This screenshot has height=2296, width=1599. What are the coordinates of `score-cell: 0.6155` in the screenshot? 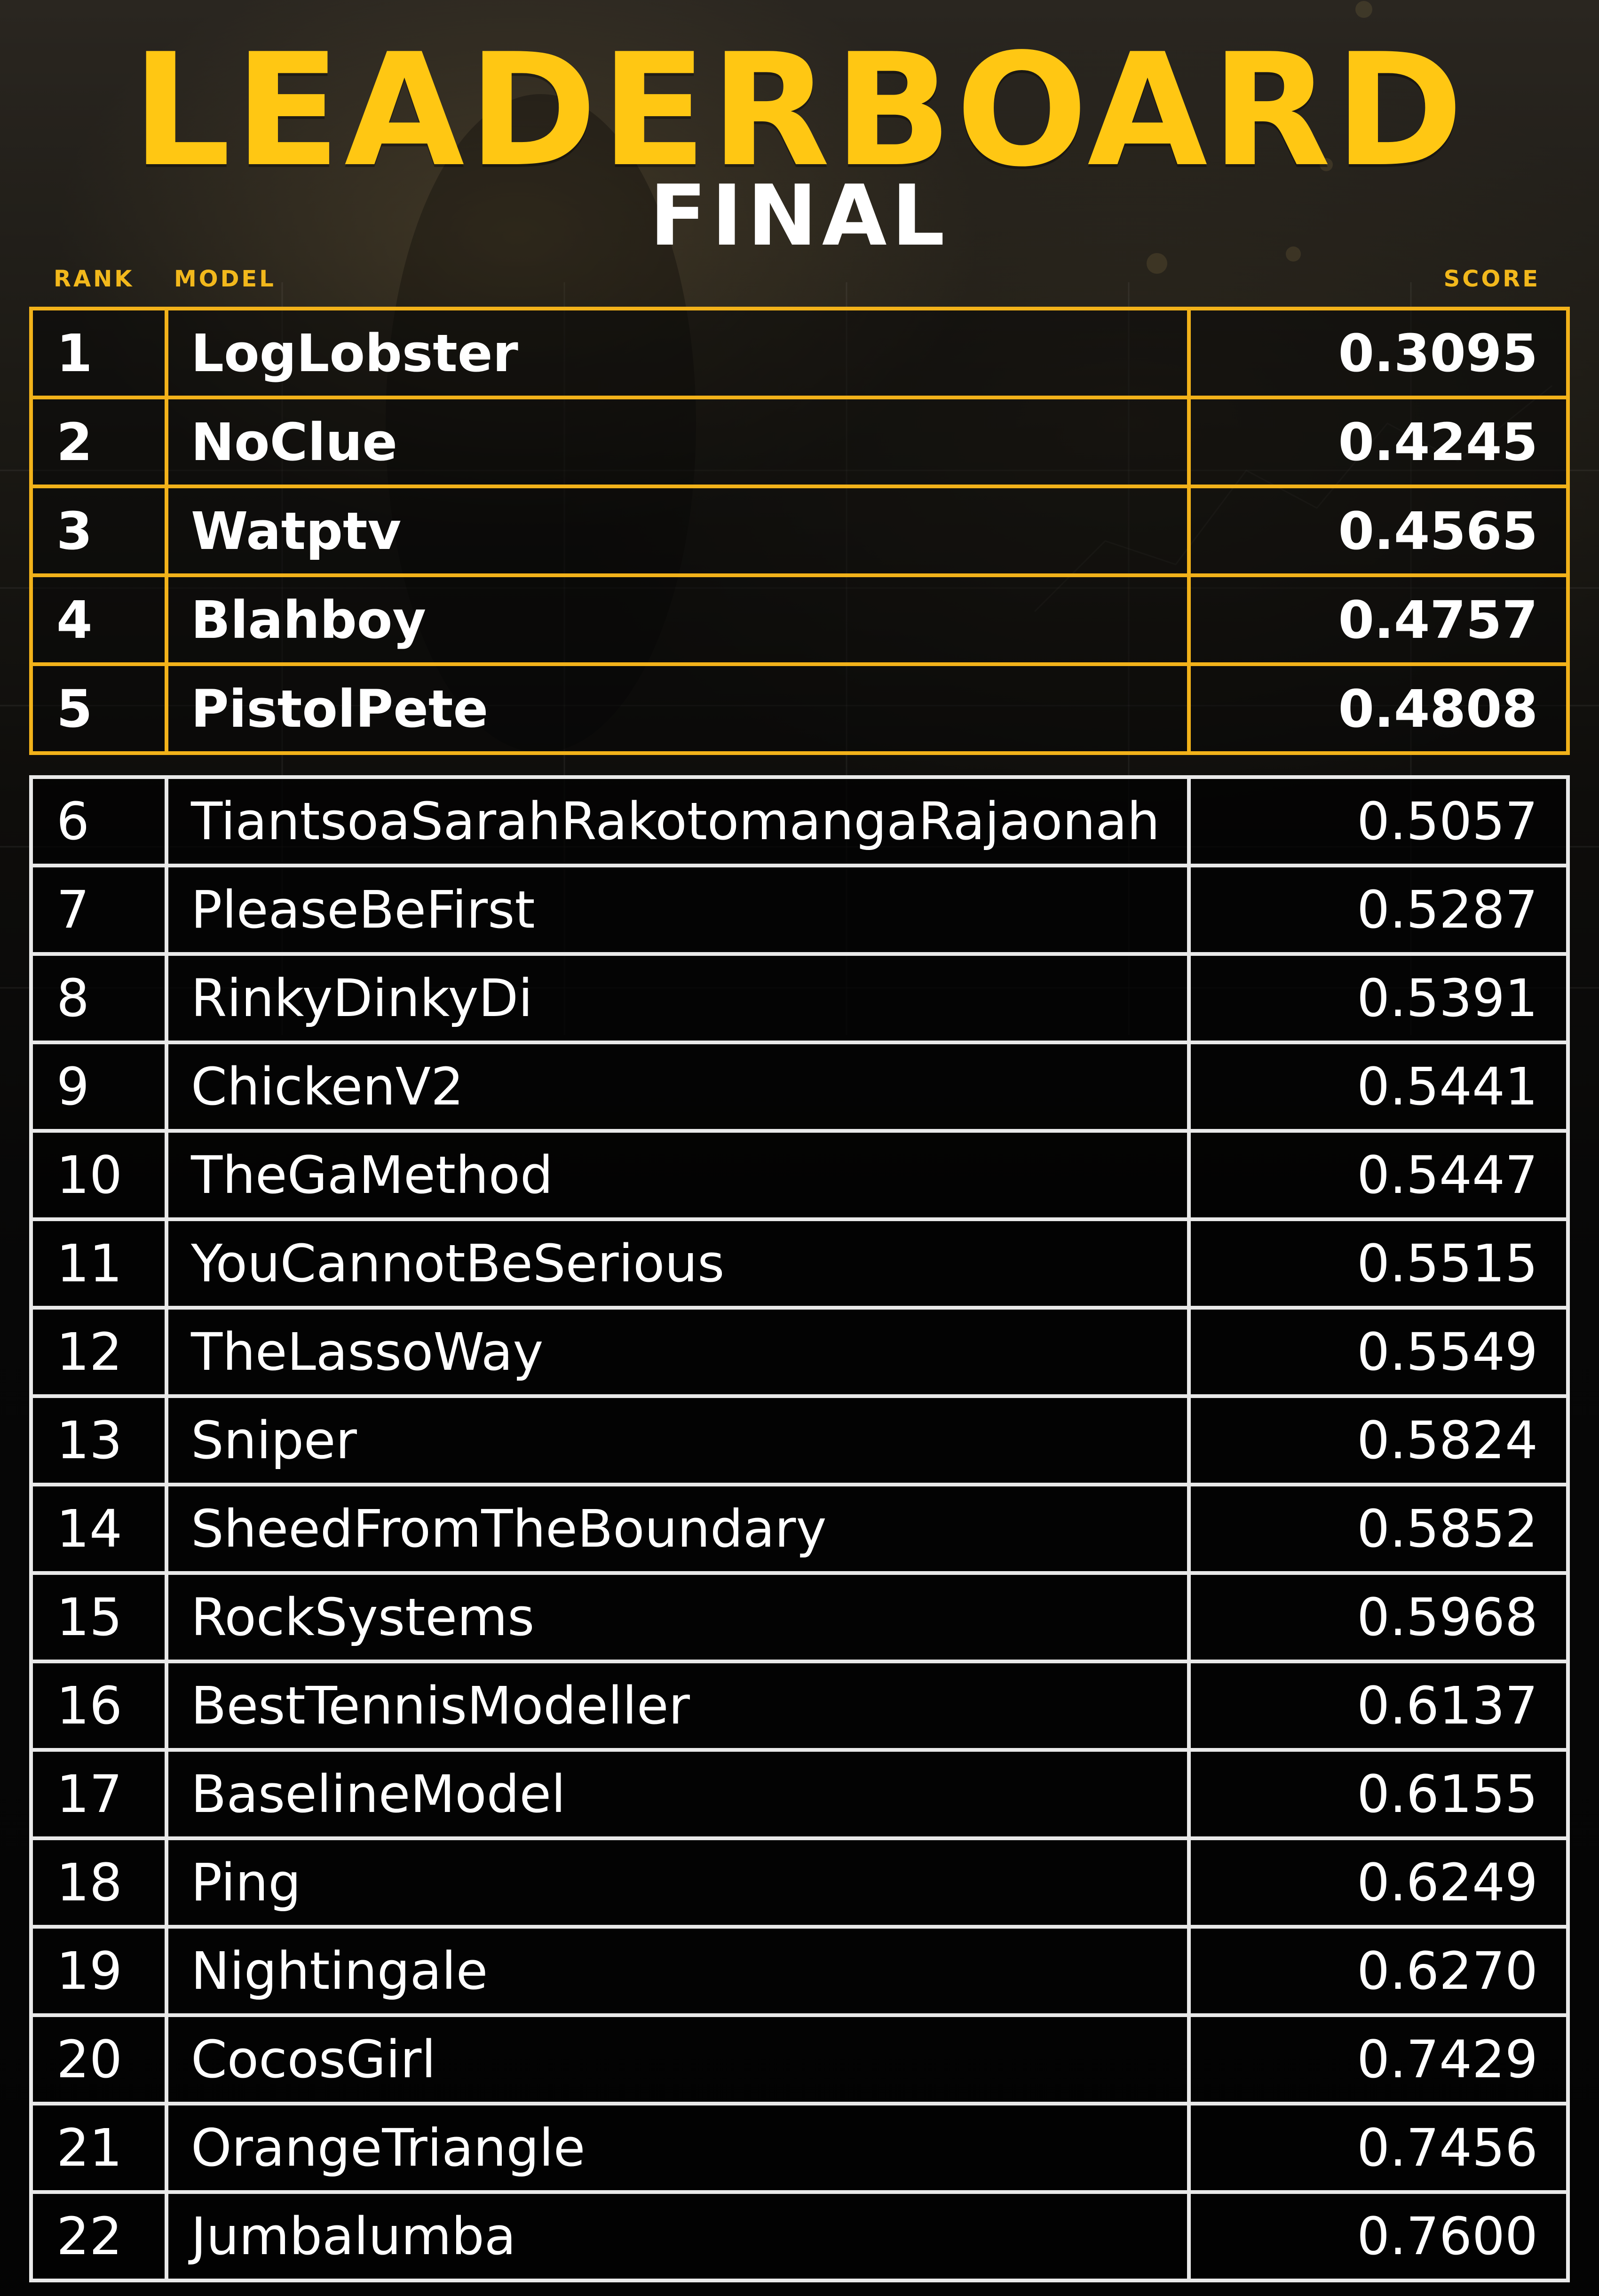 It's located at (1379, 1794).